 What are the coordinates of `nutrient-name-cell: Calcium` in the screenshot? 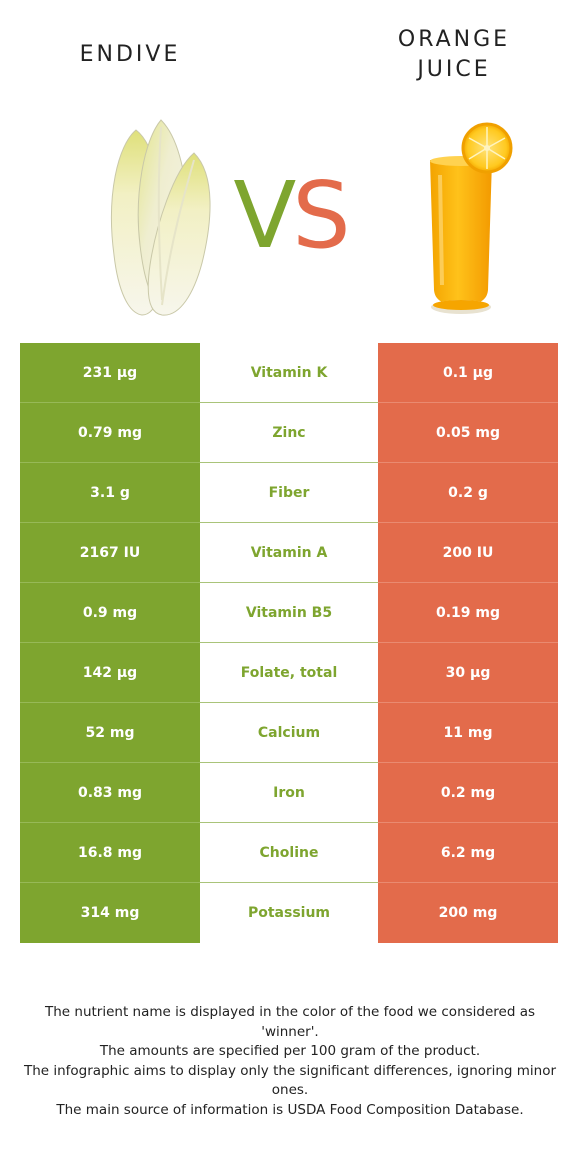 It's located at (289, 733).